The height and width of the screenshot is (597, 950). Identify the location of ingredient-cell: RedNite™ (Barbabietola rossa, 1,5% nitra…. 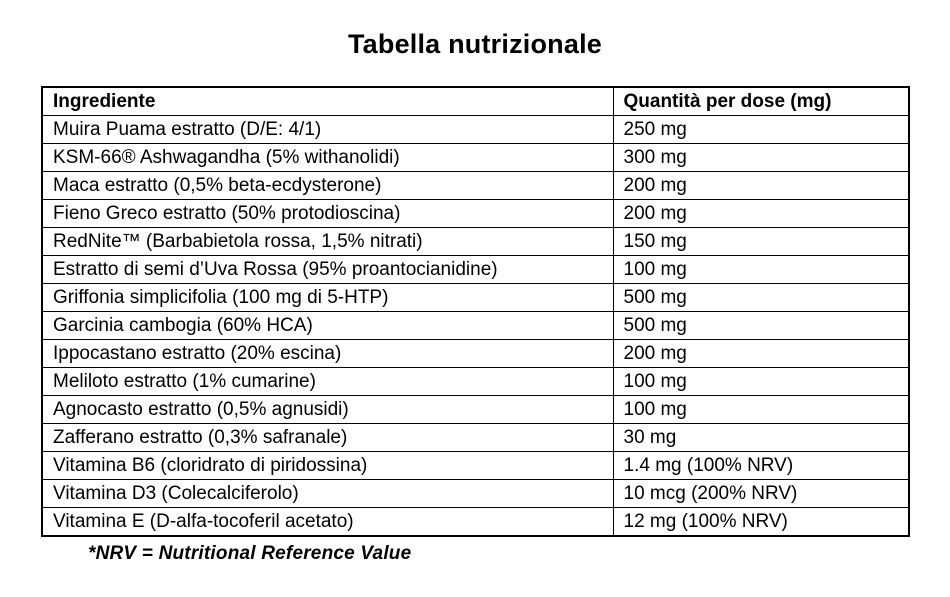
(327, 241).